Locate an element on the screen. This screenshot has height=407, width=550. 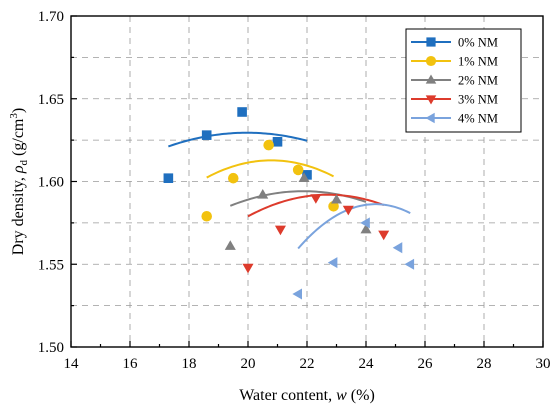
legend-label: 0% NM is located at coordinates (478, 43).